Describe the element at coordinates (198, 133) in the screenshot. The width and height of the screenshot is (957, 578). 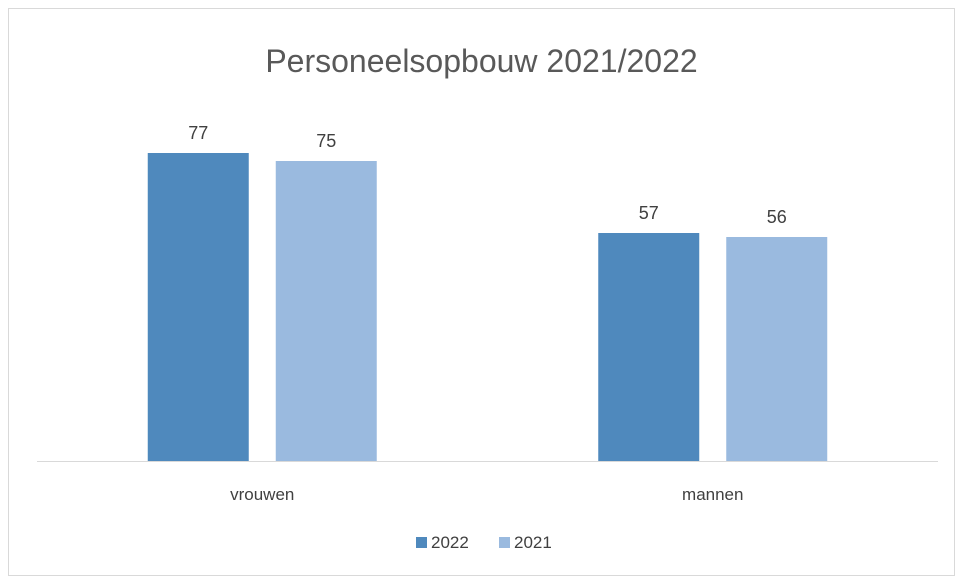
I see `data-label: 77` at that location.